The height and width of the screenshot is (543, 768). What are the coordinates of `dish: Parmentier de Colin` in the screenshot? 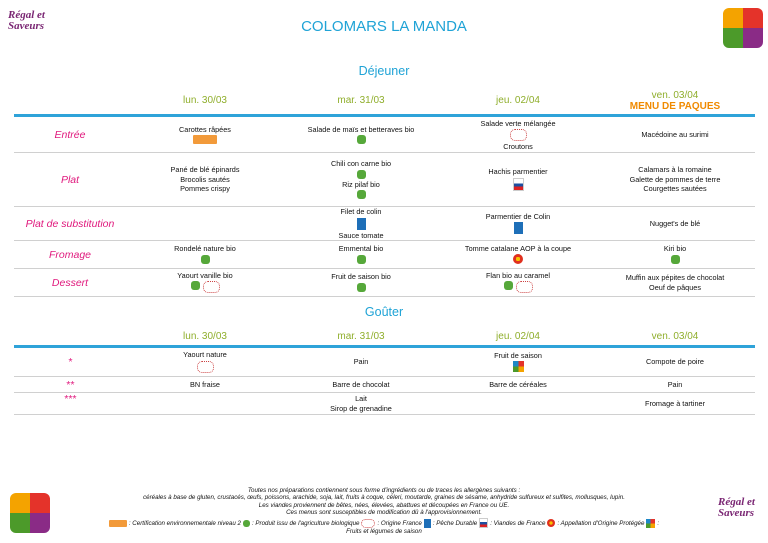 It's located at (518, 216).